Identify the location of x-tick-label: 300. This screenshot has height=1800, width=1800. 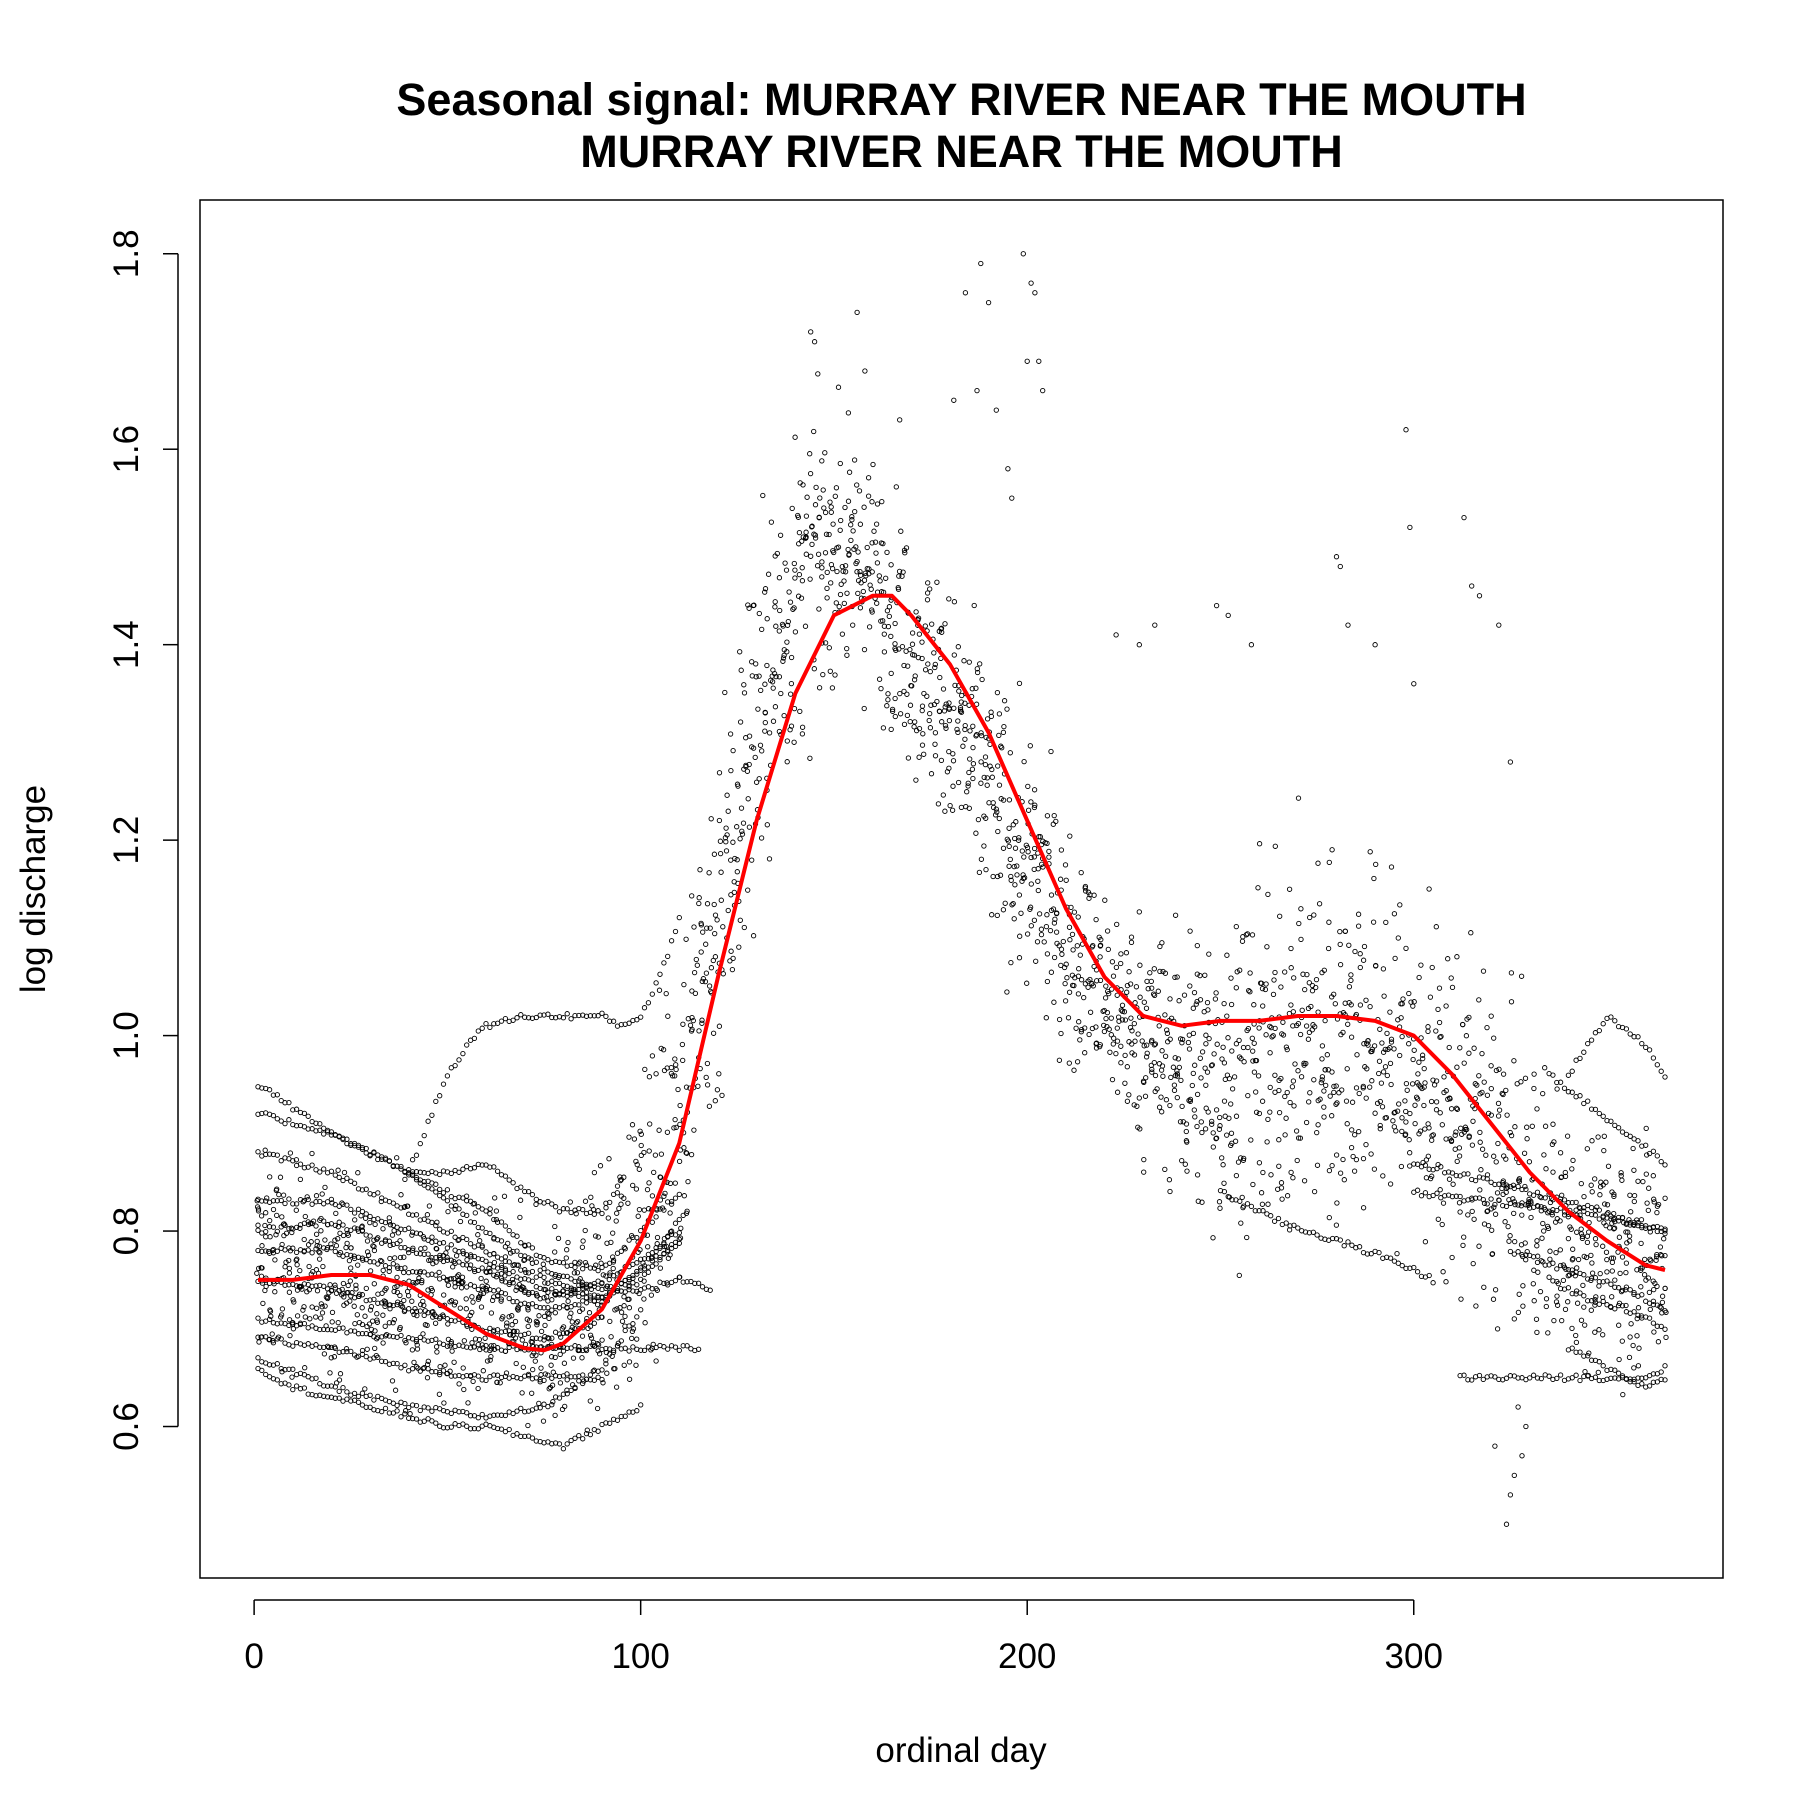
(1414, 1656).